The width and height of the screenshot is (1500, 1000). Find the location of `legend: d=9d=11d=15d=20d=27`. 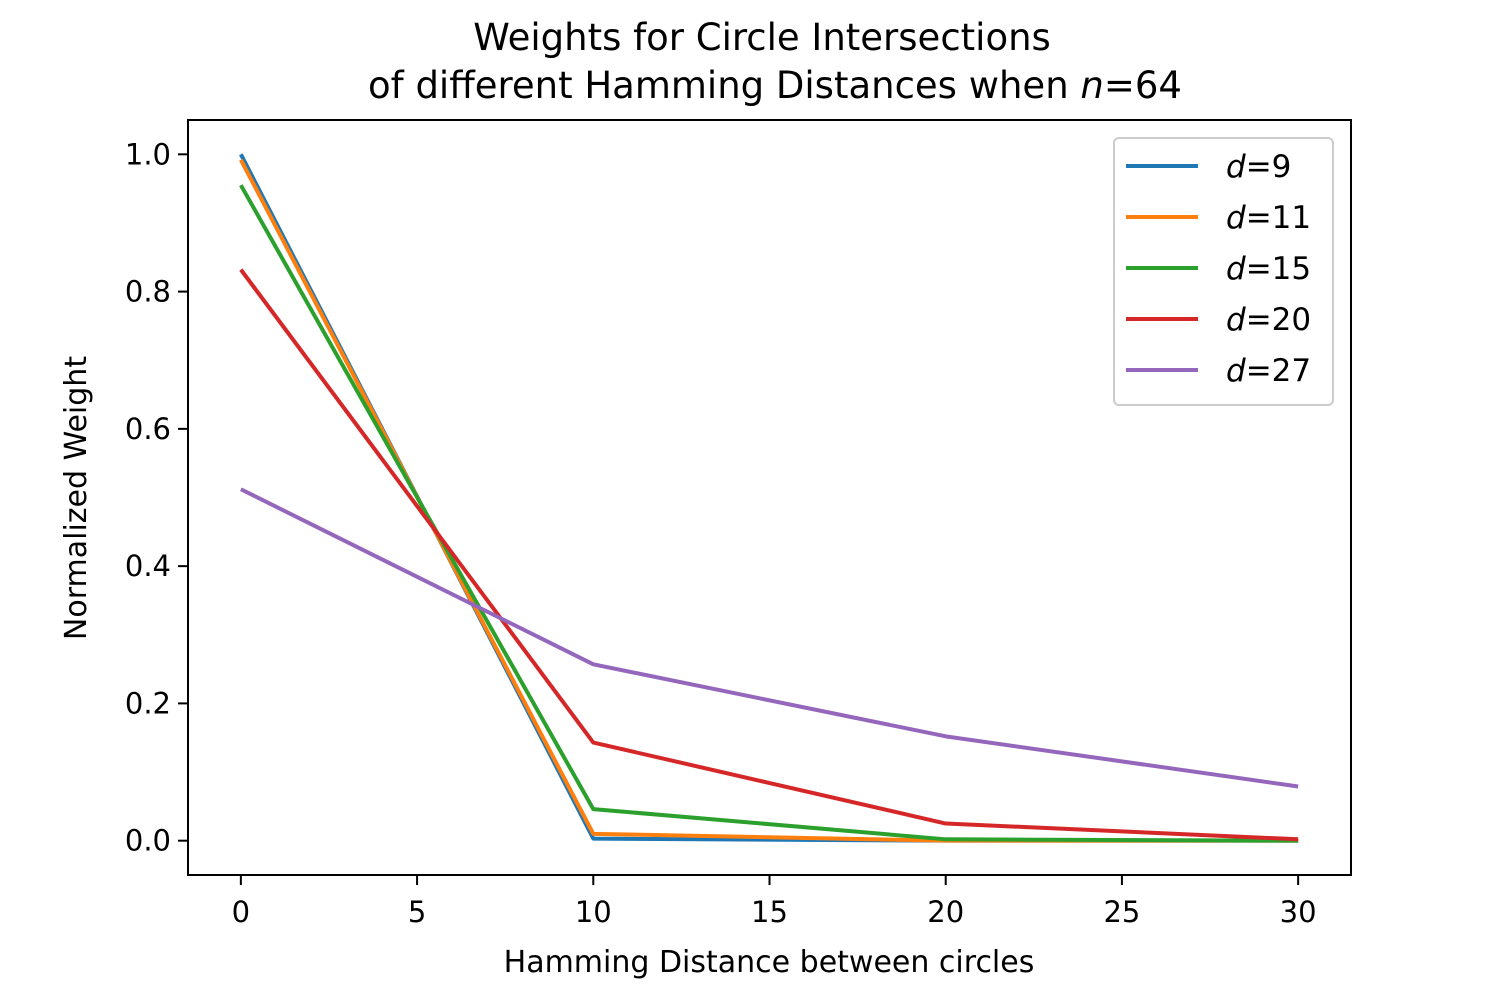

legend: d=9d=11d=15d=20d=27 is located at coordinates (1223, 271).